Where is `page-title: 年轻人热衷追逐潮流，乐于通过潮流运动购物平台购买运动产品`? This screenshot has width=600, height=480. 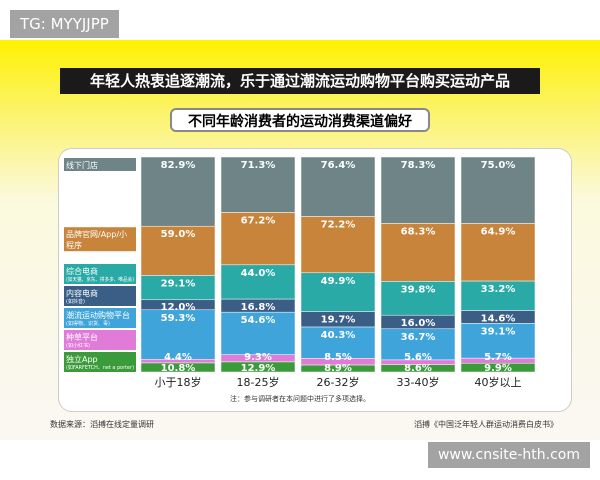 page-title: 年轻人热衷追逐潮流，乐于通过潮流运动购物平台购买运动产品 is located at coordinates (300, 81).